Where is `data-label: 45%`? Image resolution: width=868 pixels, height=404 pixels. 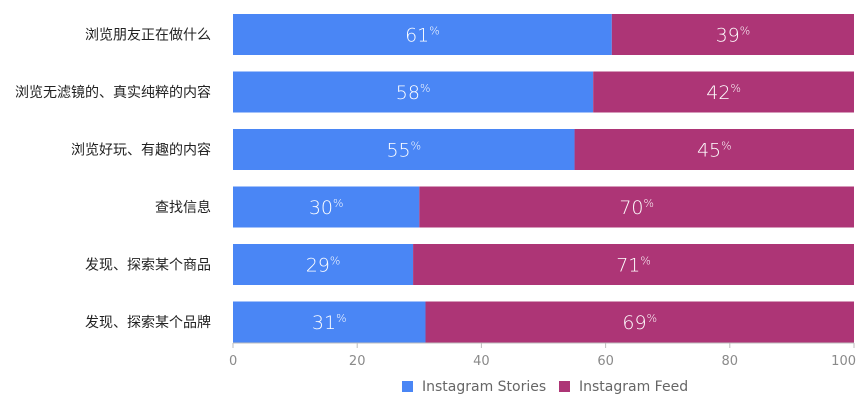
data-label: 45% is located at coordinates (714, 151).